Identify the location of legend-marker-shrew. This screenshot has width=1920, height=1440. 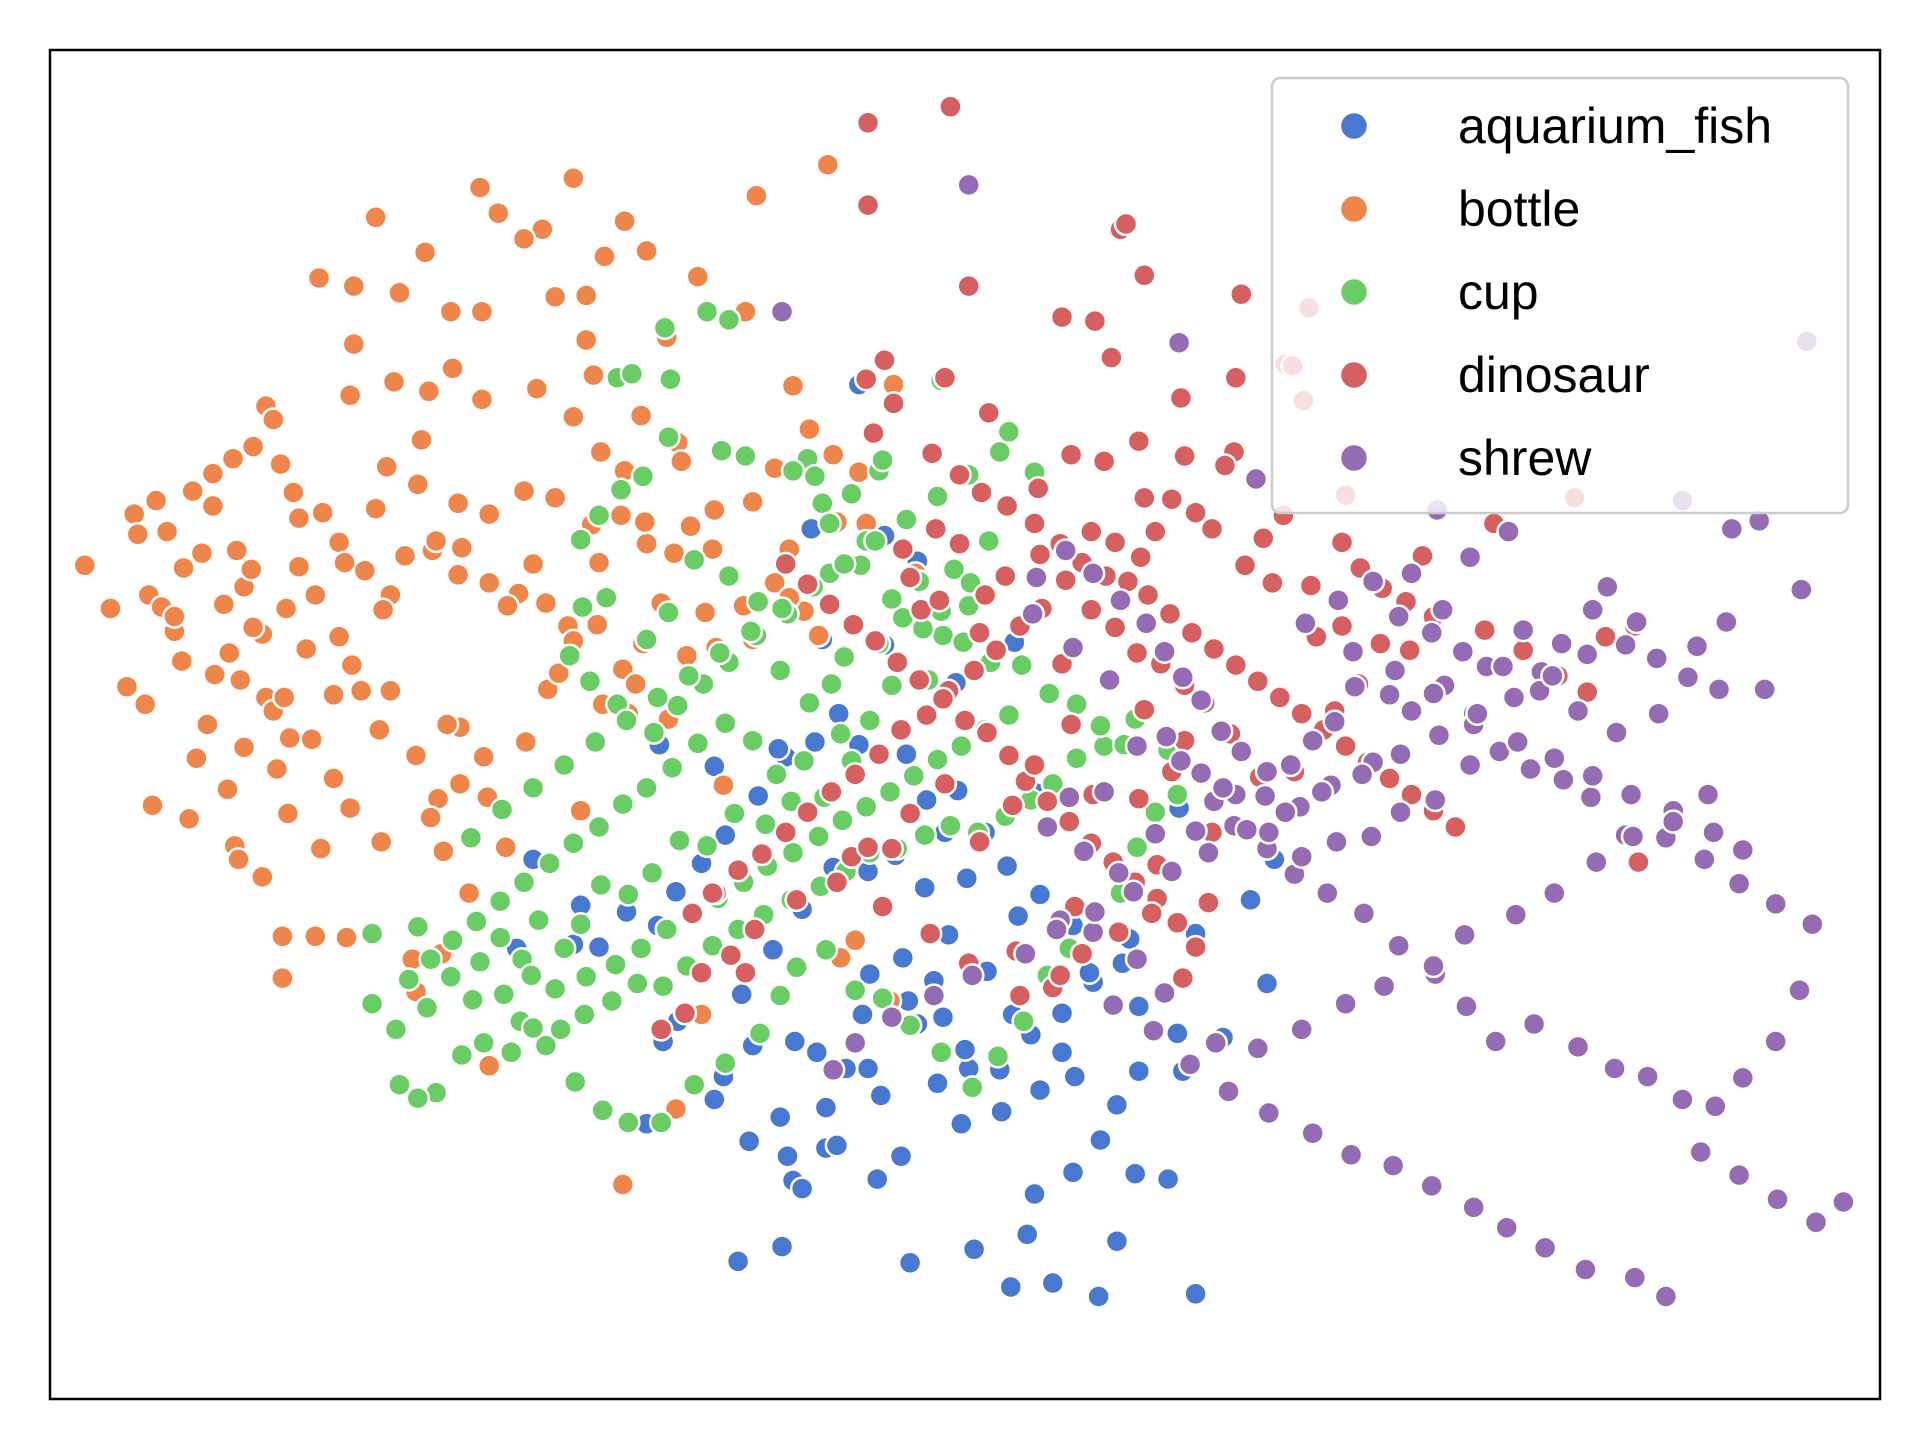
(1354, 458).